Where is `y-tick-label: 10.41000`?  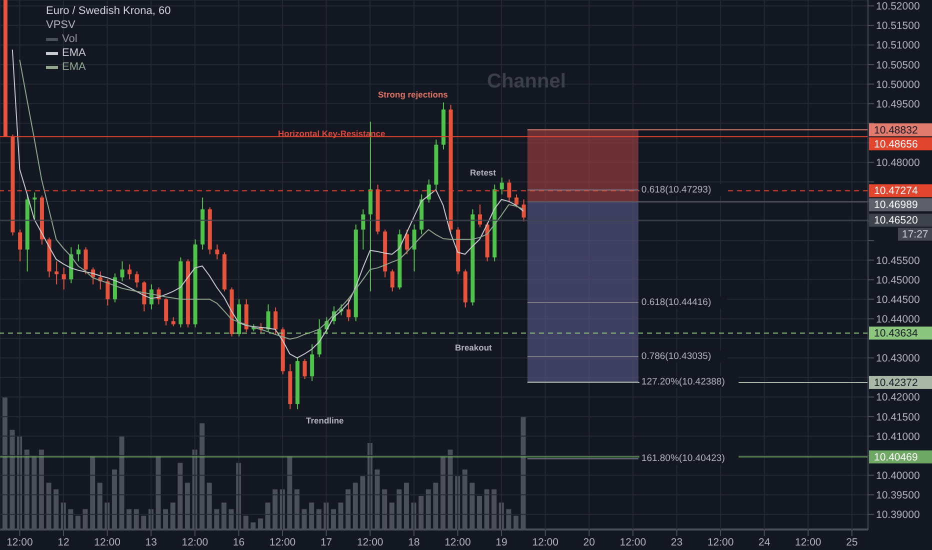
y-tick-label: 10.41000 is located at coordinates (898, 436).